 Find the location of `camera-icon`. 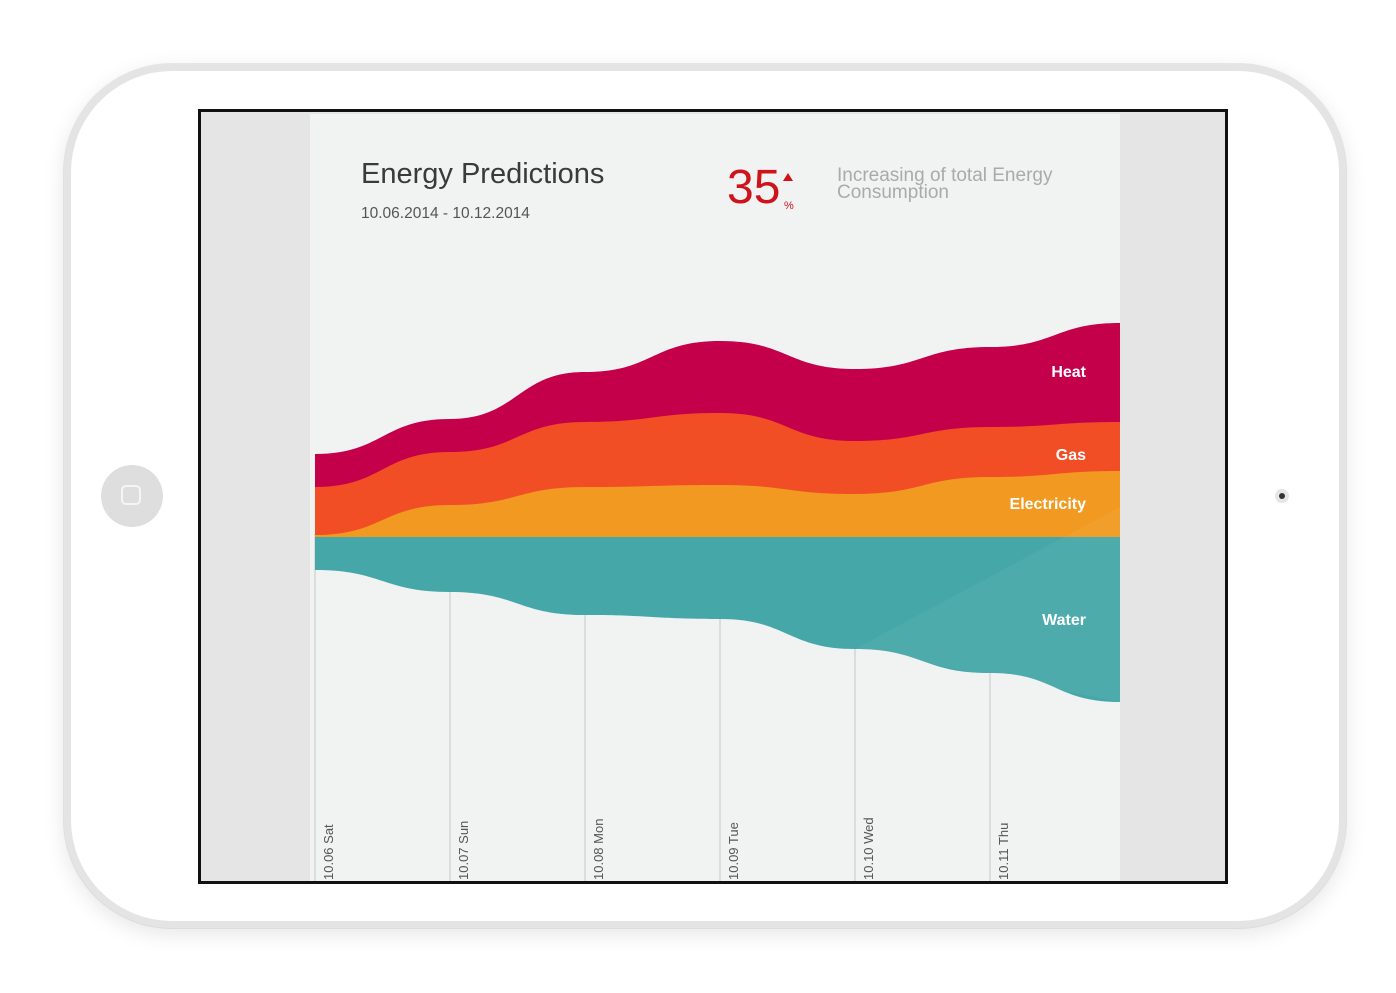

camera-icon is located at coordinates (1282, 496).